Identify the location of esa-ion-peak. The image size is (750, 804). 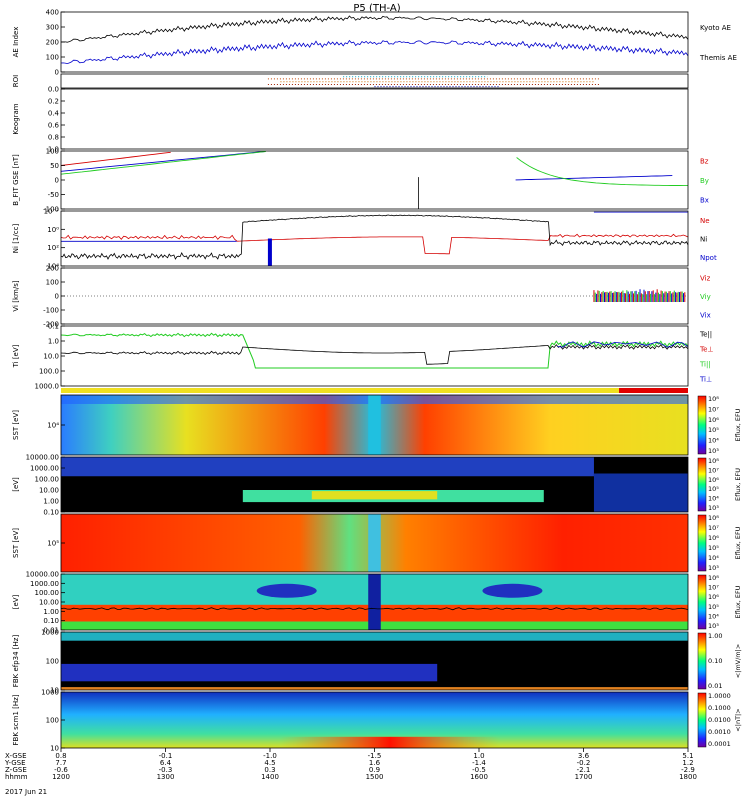
(374, 495).